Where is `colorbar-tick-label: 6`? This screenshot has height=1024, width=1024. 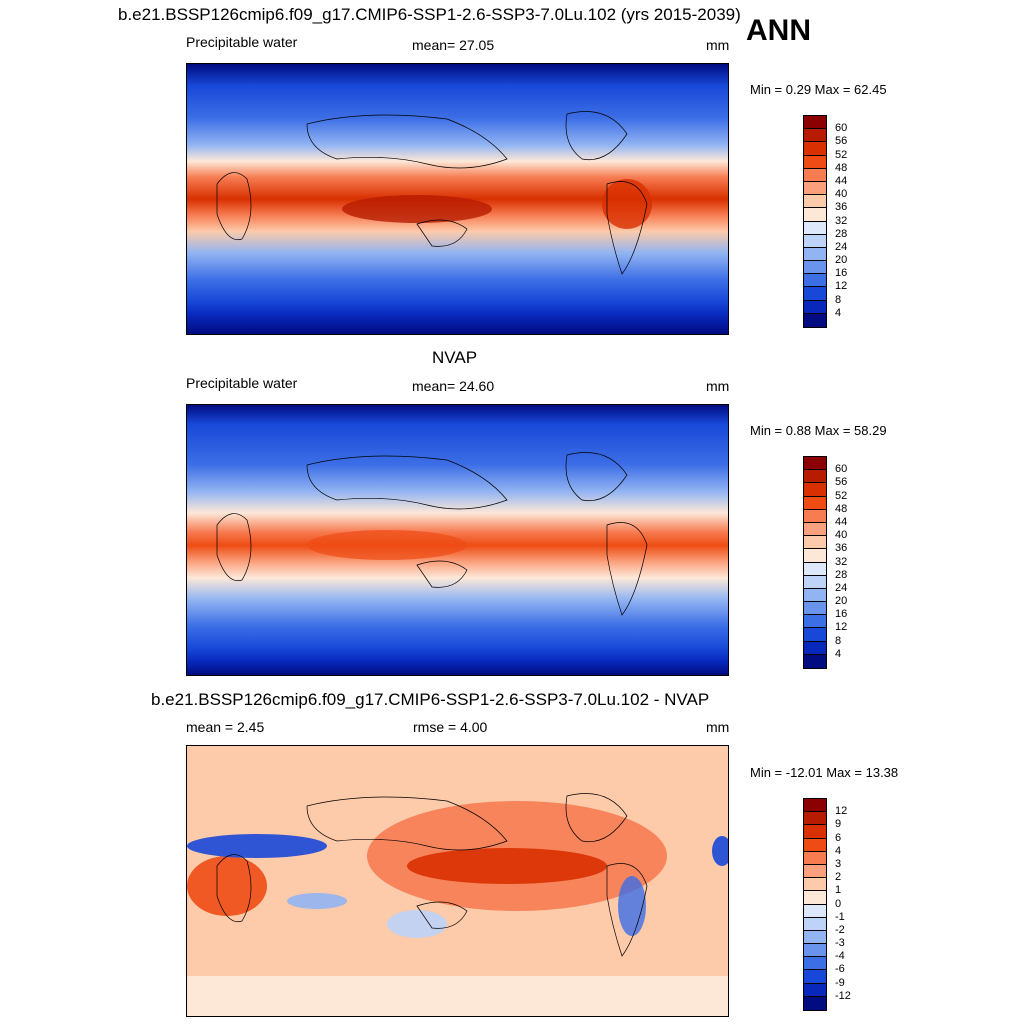 colorbar-tick-label: 6 is located at coordinates (838, 837).